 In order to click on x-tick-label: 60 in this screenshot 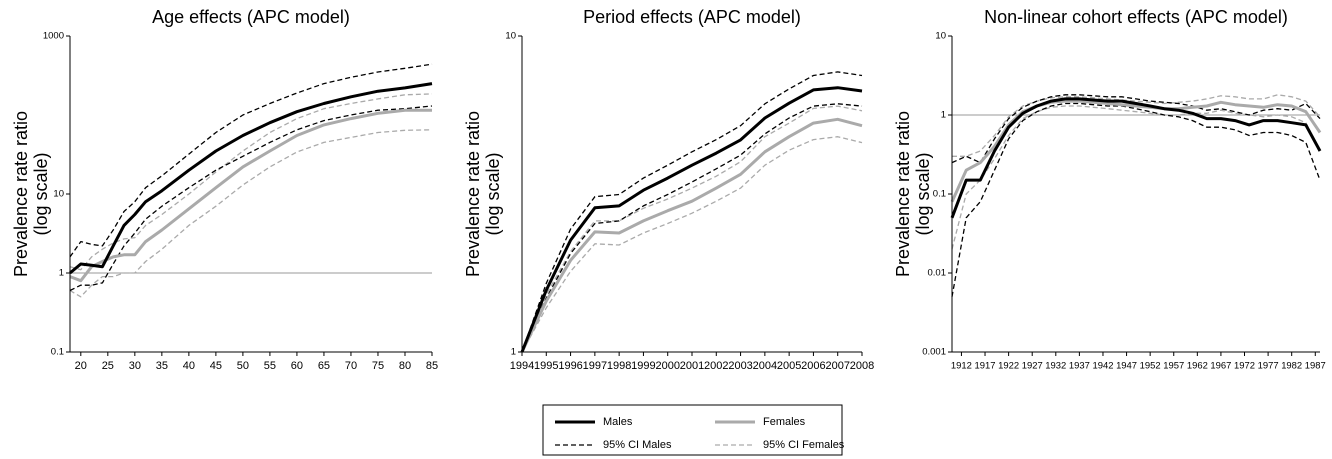, I will do `click(297, 366)`.